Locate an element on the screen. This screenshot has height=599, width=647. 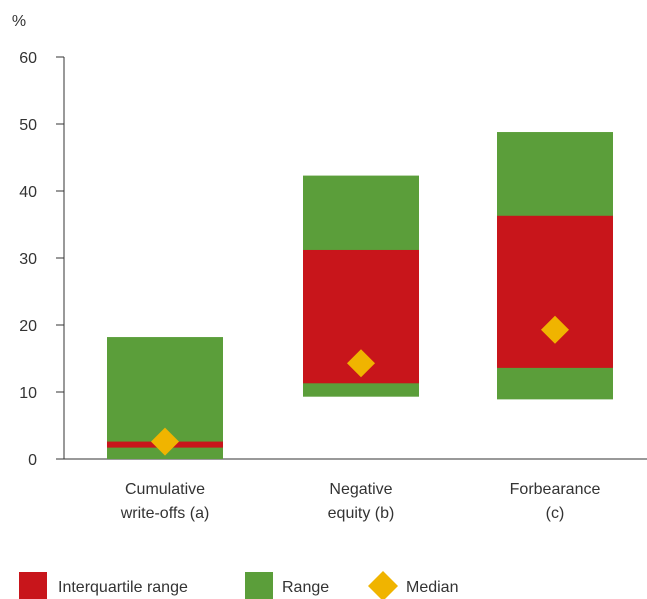
x-category-label: Negative is located at coordinates (360, 489).